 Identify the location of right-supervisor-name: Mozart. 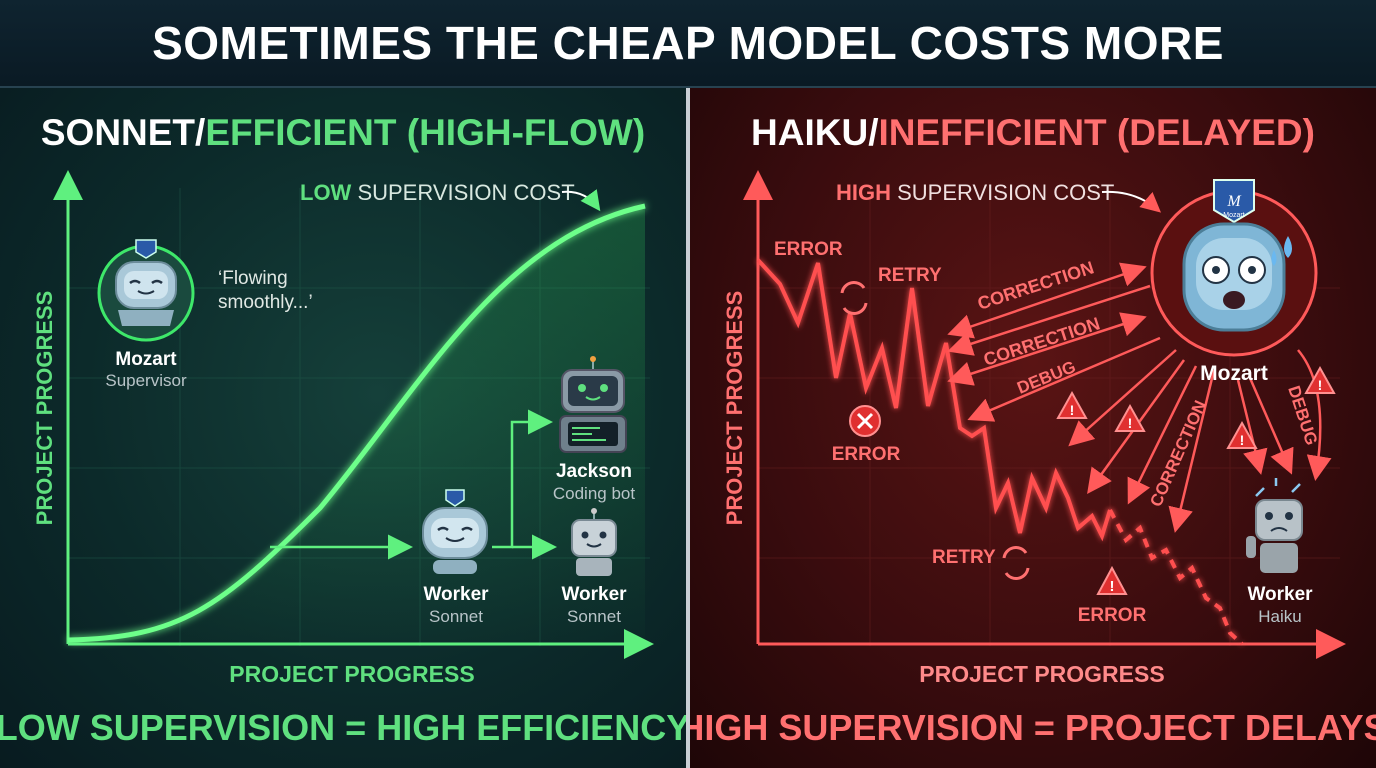
(1234, 373).